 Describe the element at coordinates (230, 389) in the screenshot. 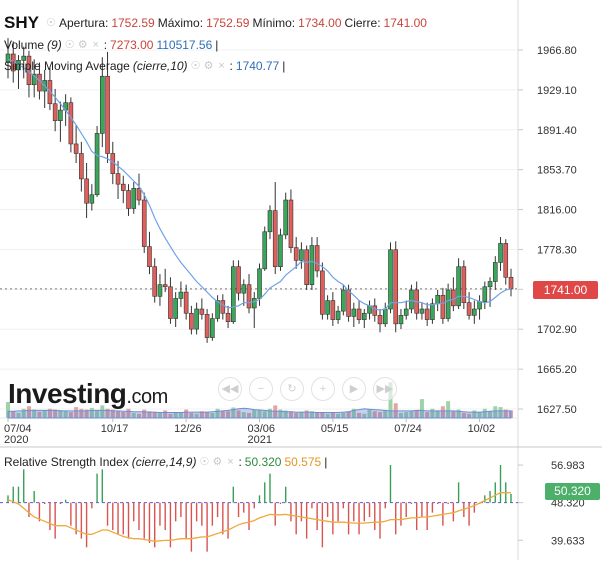

I see `rewind-icon: ◀◀` at that location.